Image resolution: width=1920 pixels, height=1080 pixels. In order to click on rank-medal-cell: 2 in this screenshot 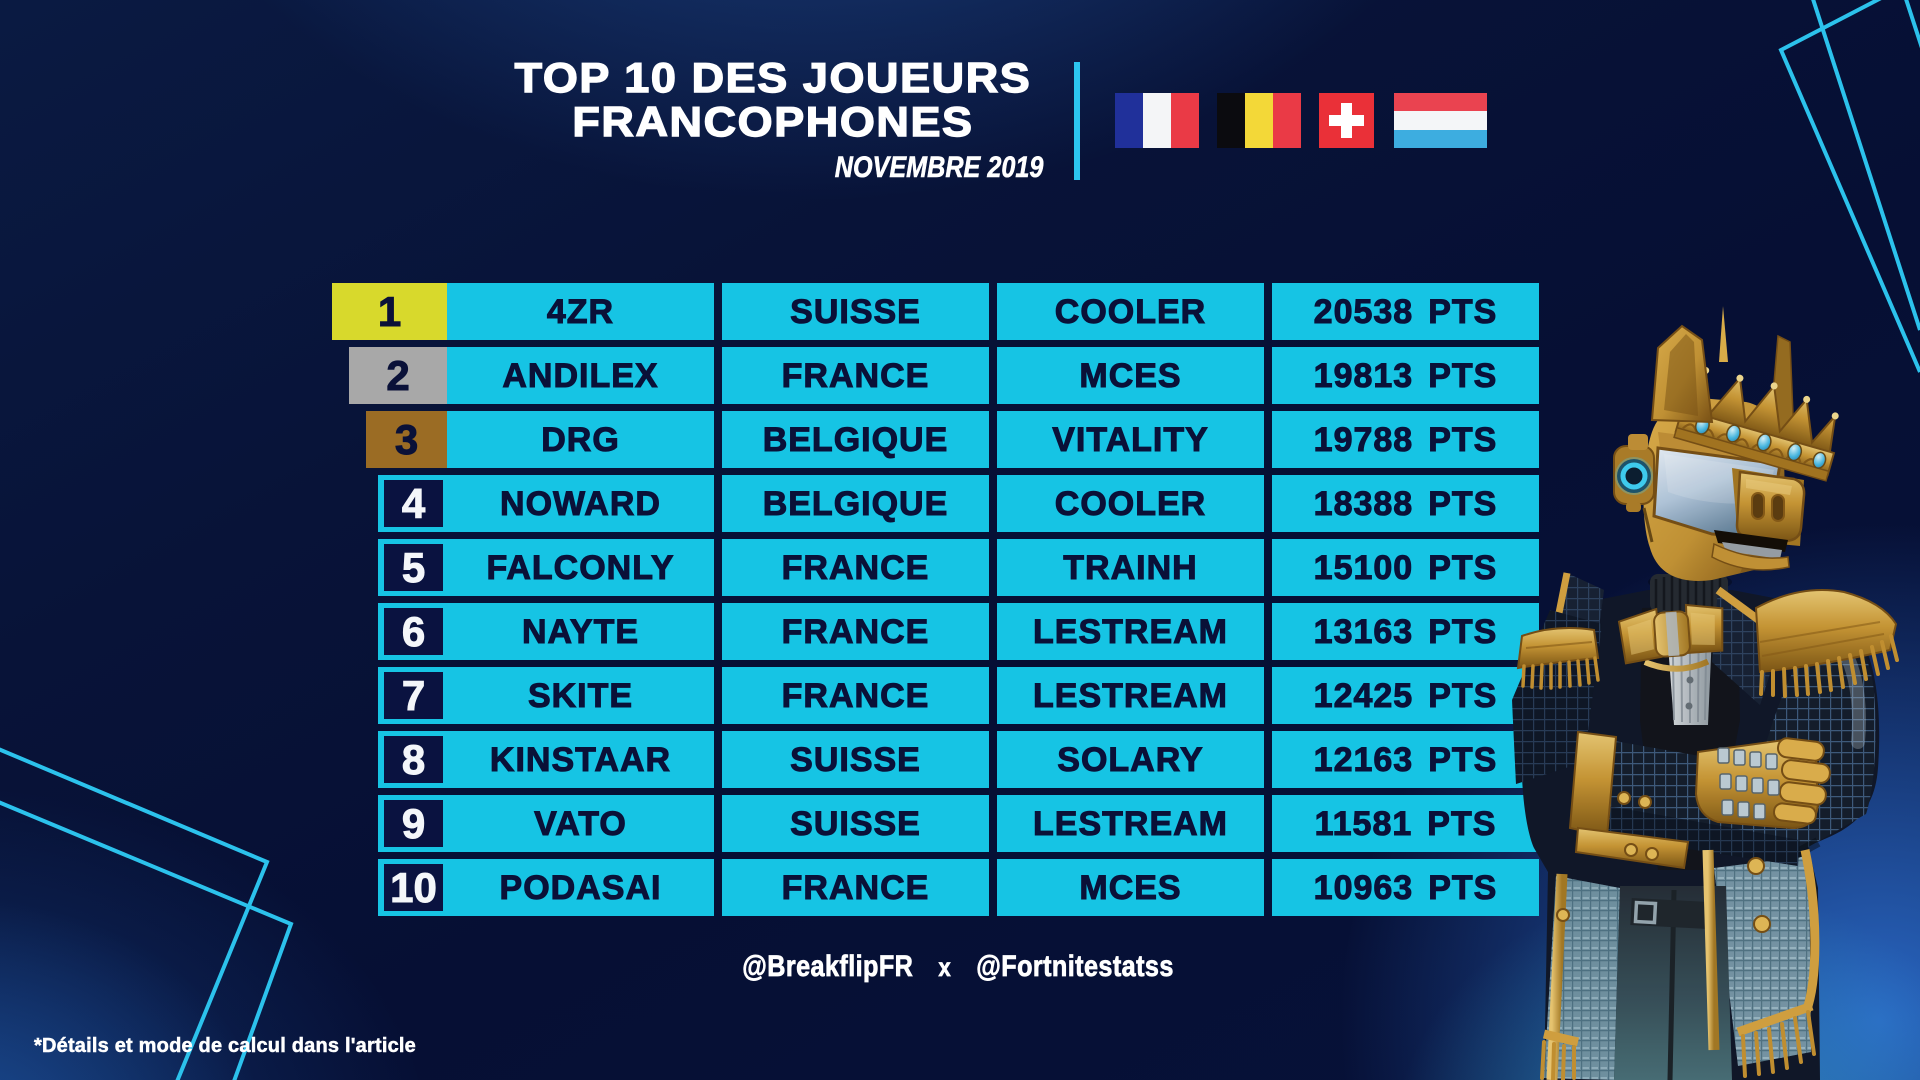, I will do `click(398, 375)`.